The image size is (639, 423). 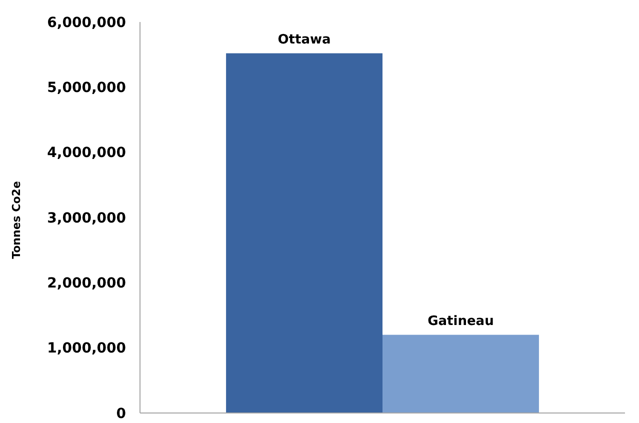 I want to click on y-tick-label: 5,000,000, so click(x=86, y=88).